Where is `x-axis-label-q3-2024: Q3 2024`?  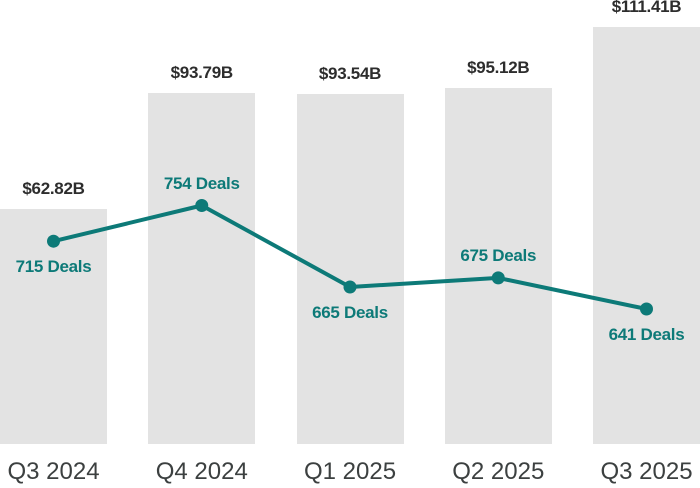 x-axis-label-q3-2024: Q3 2024 is located at coordinates (53, 471).